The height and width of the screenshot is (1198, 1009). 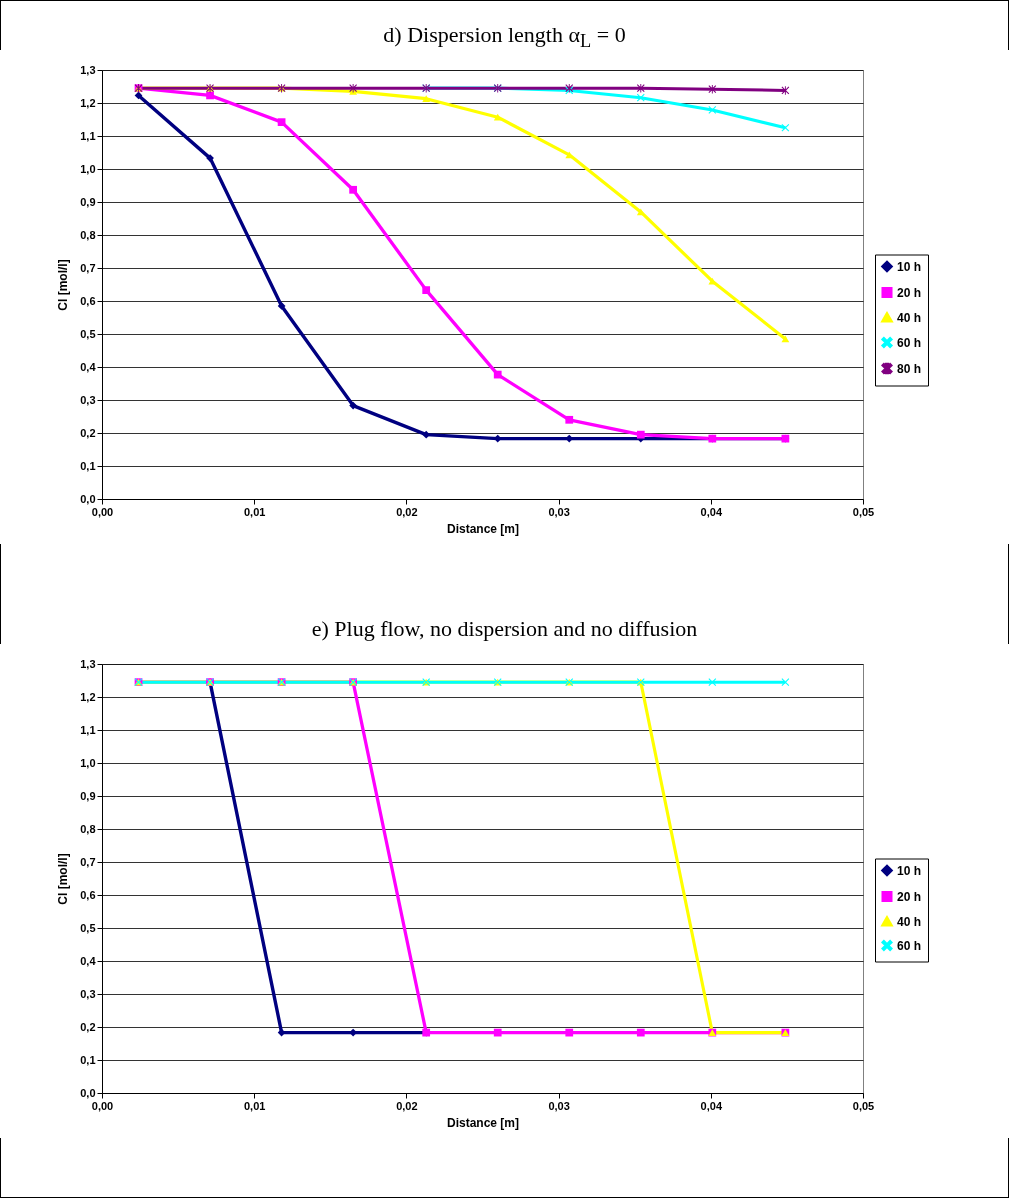 What do you see at coordinates (504, 629) in the screenshot?
I see `chart-title: e) Plug flow, no dispersion and no diffusion` at bounding box center [504, 629].